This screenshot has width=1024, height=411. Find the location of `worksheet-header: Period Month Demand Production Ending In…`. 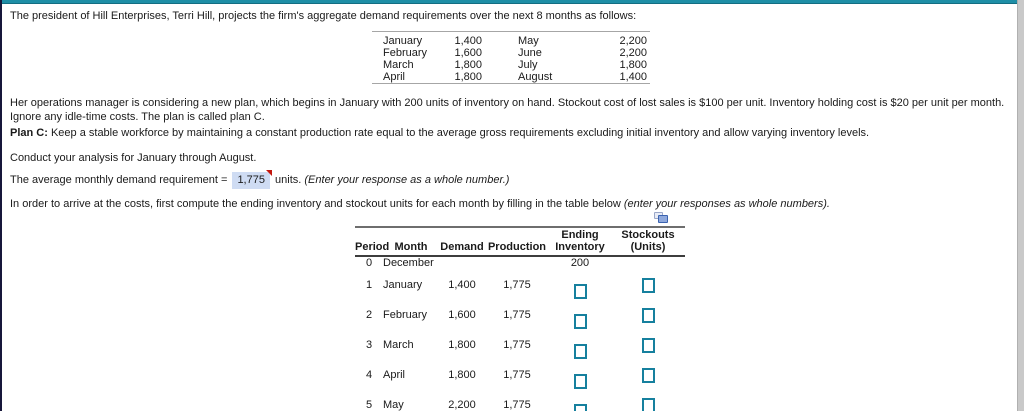

worksheet-header: Period Month Demand Production Ending In… is located at coordinates (520, 242).